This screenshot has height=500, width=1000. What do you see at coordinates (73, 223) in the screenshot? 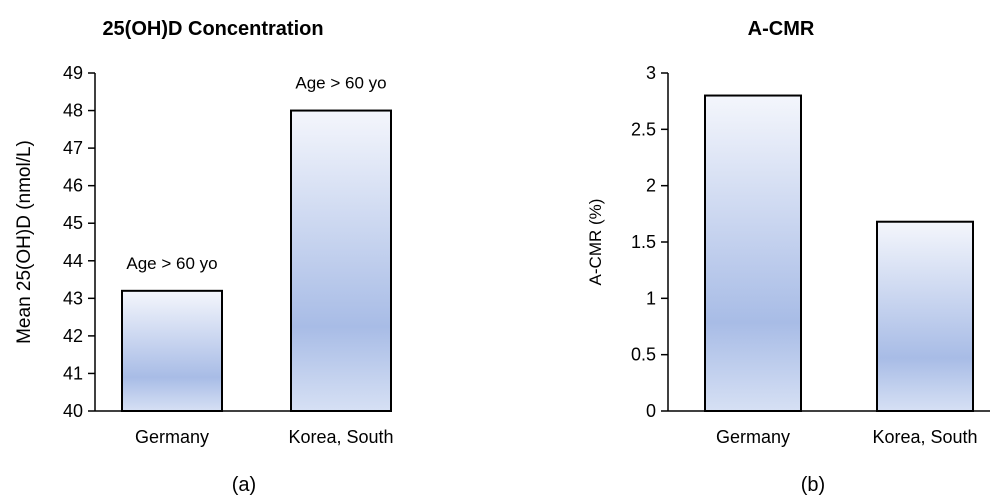
I see `y-tick-label: 45` at bounding box center [73, 223].